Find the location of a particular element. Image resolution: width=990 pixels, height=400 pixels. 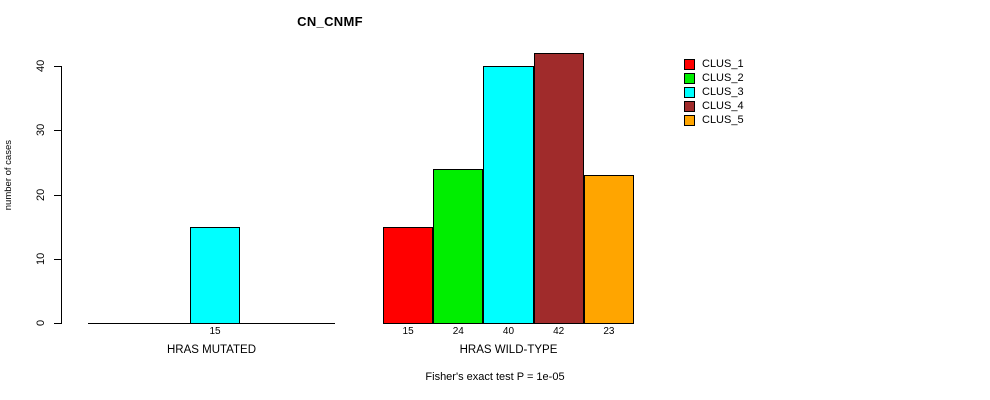

statistical-test-annotation: Fisher's exact test P = 1e-05 is located at coordinates (495, 377).